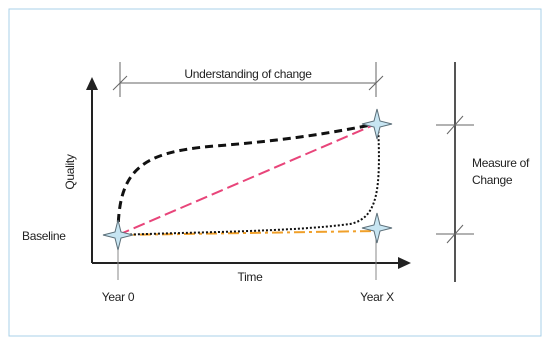 The image size is (551, 350). What do you see at coordinates (492, 180) in the screenshot?
I see `measure-of-change-label-line2: Change` at bounding box center [492, 180].